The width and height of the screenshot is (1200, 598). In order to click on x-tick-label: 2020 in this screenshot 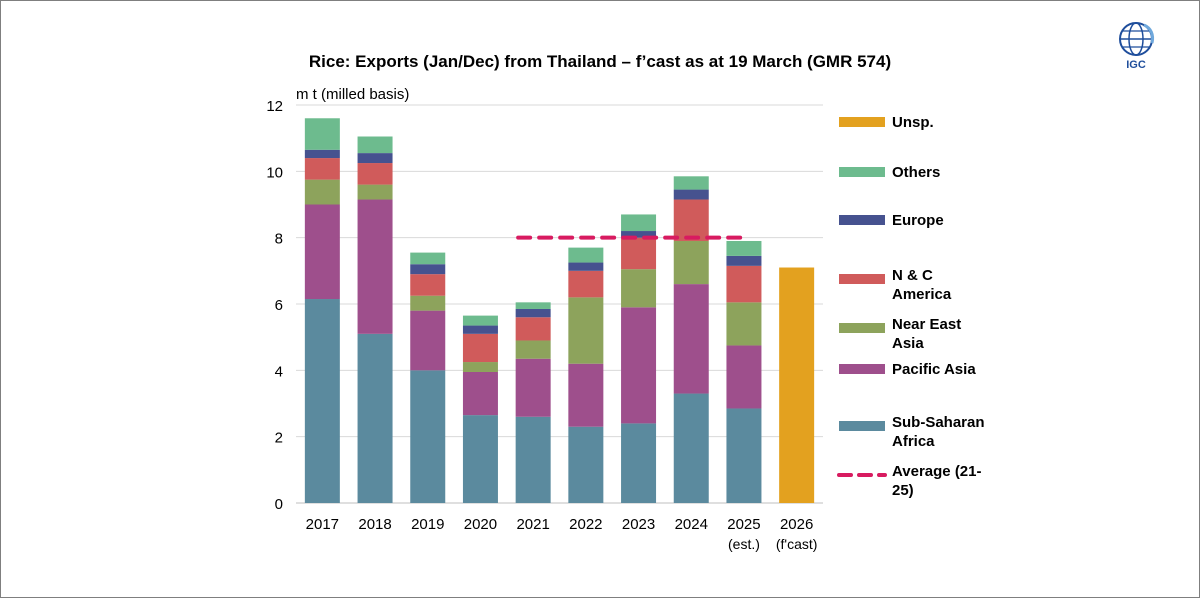, I will do `click(480, 524)`.